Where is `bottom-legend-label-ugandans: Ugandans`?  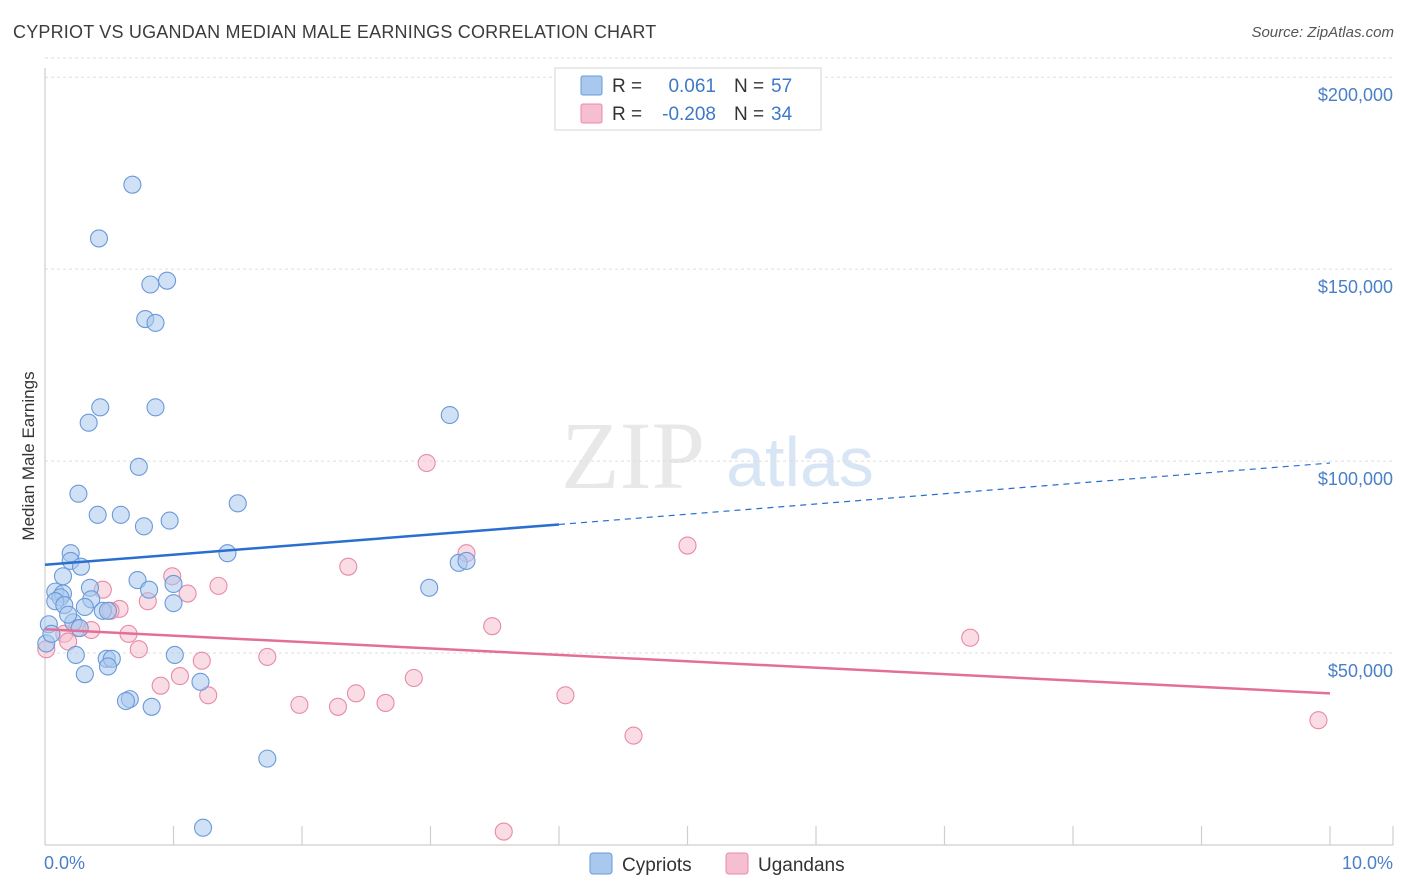 bottom-legend-label-ugandans: Ugandans is located at coordinates (801, 865).